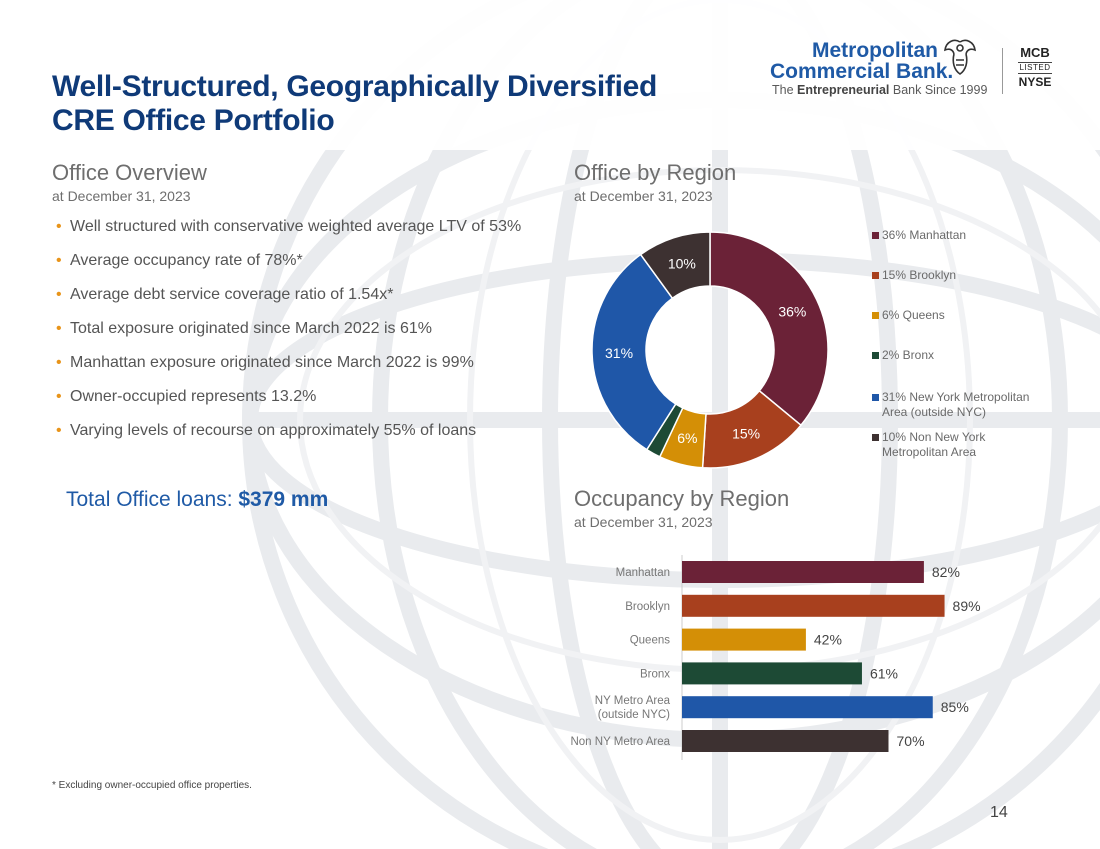 Image resolution: width=1100 pixels, height=849 pixels. Describe the element at coordinates (955, 707) in the screenshot. I see `bar-data-label: 85%` at that location.